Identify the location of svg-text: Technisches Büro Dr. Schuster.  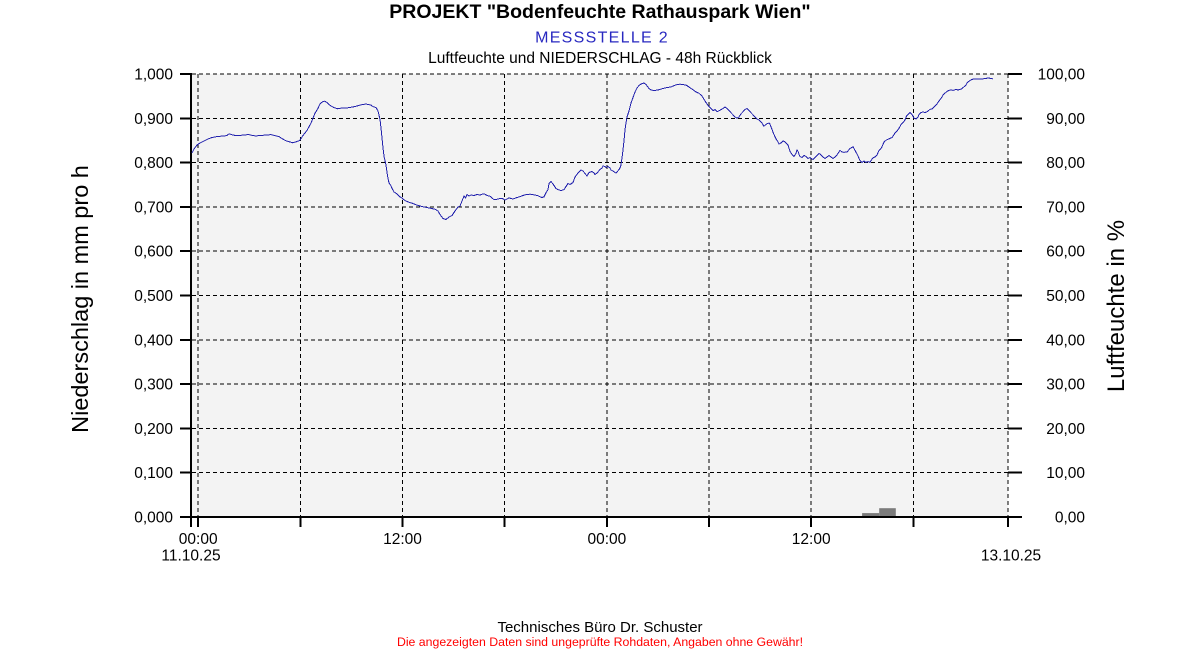
(599, 627).